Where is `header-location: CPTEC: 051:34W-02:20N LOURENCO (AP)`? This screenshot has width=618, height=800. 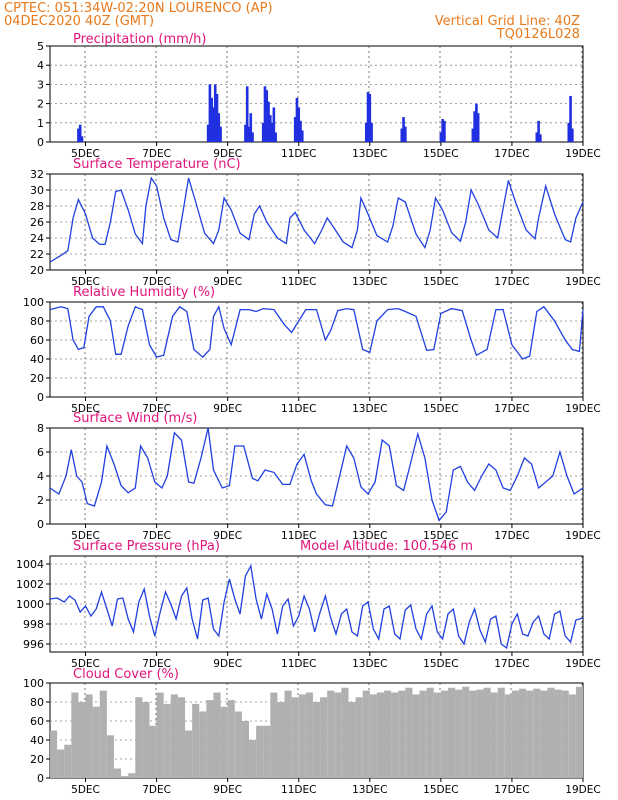 header-location: CPTEC: 051:34W-02:20N LOURENCO (AP) is located at coordinates (138, 8).